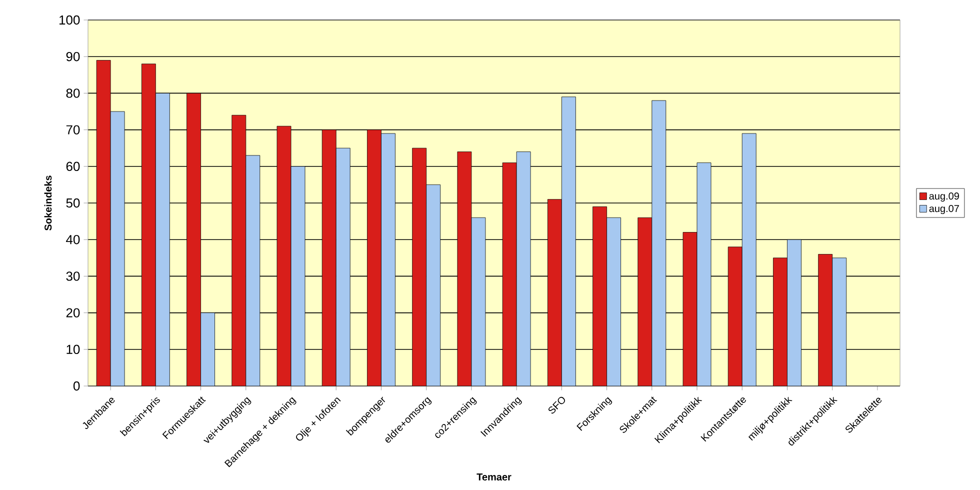 The image size is (980, 490). What do you see at coordinates (73, 93) in the screenshot?
I see `y-tick-label: 80` at bounding box center [73, 93].